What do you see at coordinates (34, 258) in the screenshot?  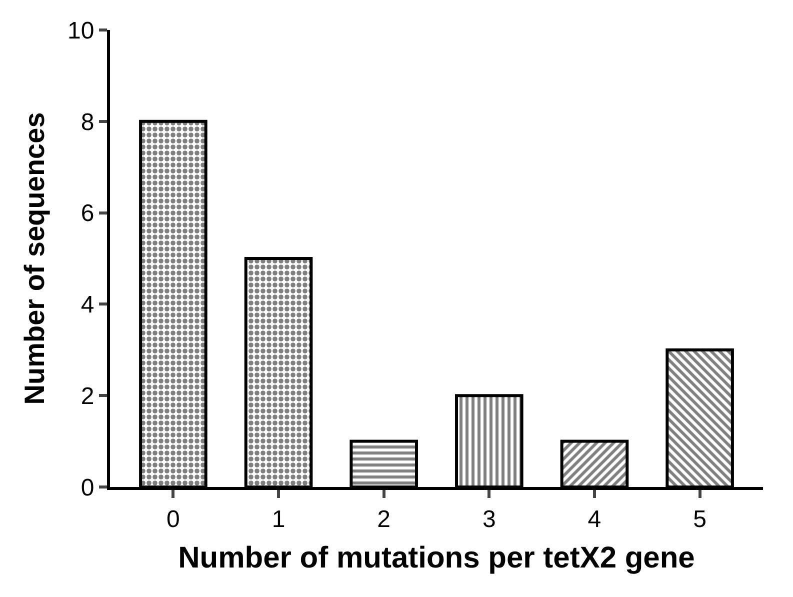 I see `y-axis-title: Number of sequences` at bounding box center [34, 258].